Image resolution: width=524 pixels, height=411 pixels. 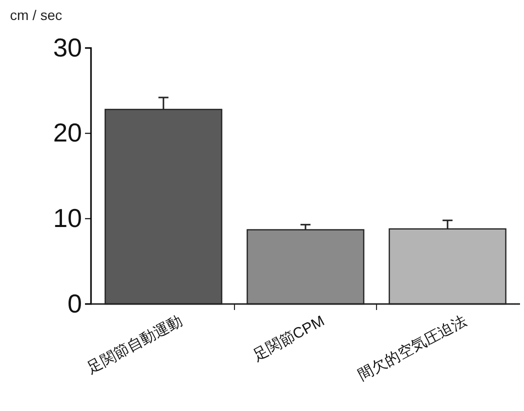 What do you see at coordinates (135, 344) in the screenshot?
I see `x-tick-label: 足関節自動運動` at bounding box center [135, 344].